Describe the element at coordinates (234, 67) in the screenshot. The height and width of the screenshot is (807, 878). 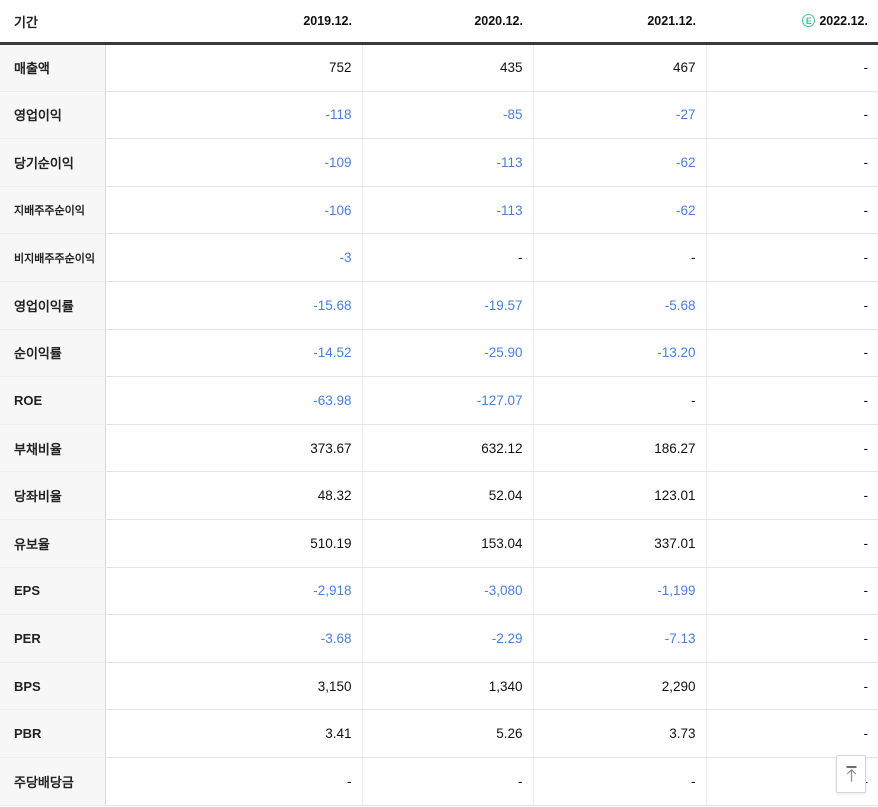
I see `value-cell: 752` at that location.